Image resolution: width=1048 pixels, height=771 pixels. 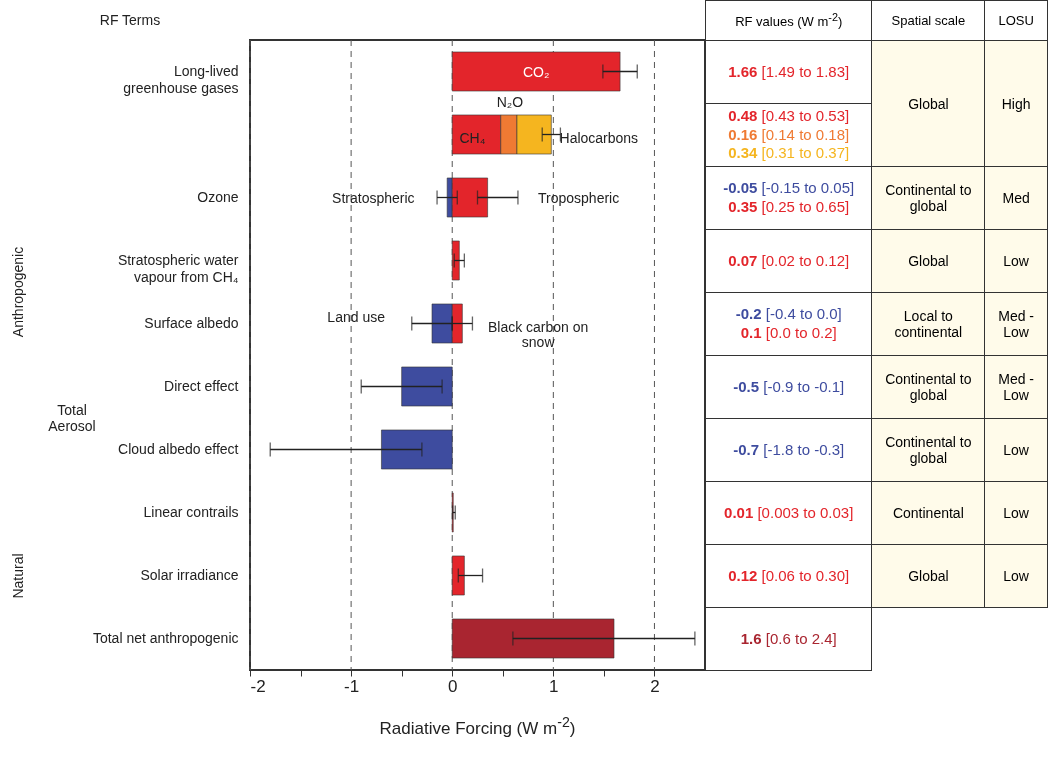 I want to click on text: Med, so click(x=1016, y=198).